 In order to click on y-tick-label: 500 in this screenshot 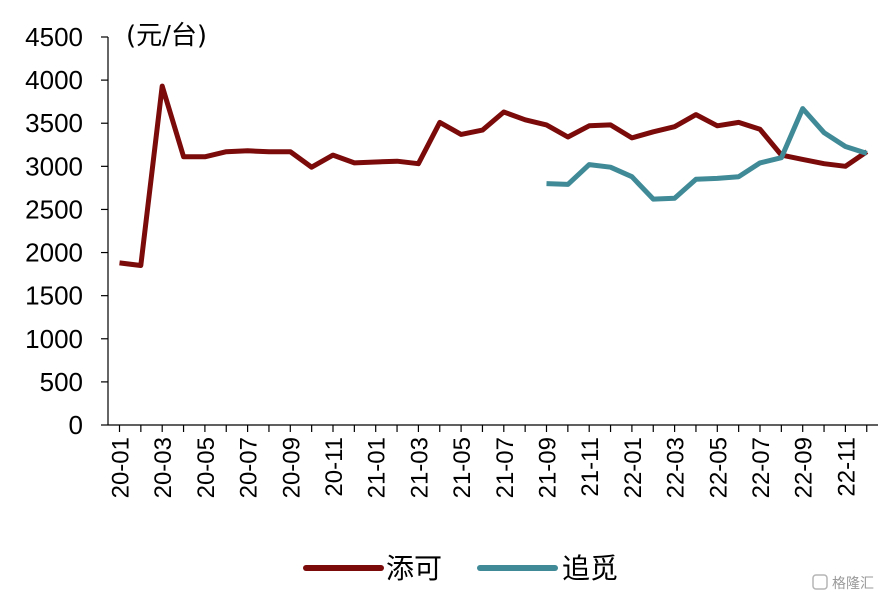, I will do `click(61, 382)`.